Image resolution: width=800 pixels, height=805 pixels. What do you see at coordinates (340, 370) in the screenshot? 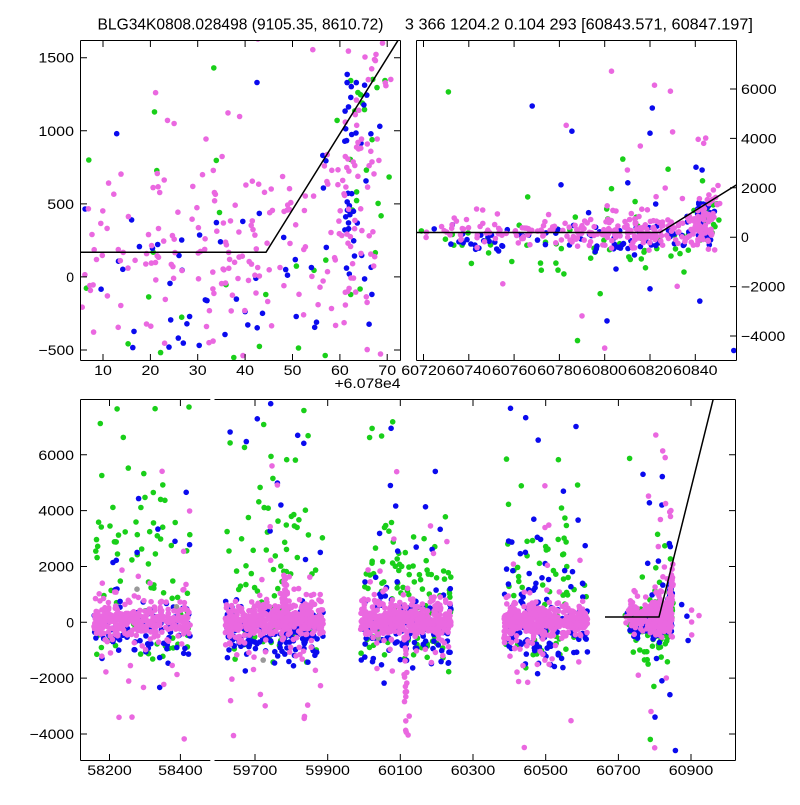
I see `svg-text: 60` at bounding box center [340, 370].